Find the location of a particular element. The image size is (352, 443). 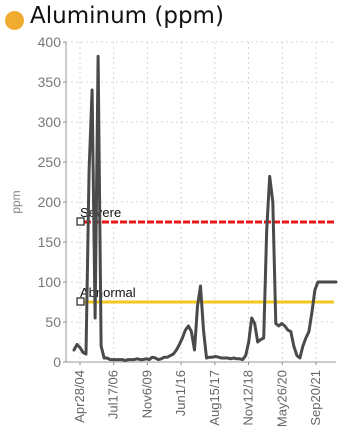

x-tick-label: Nov6/09 is located at coordinates (146, 394).